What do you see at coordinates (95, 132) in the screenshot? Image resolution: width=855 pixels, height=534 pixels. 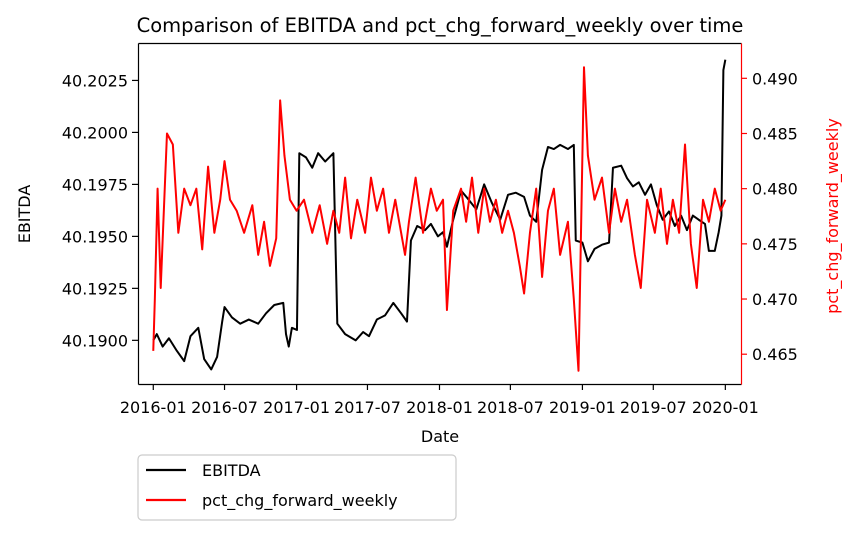 I see `left-y-tick-label: 40.2000` at bounding box center [95, 132].